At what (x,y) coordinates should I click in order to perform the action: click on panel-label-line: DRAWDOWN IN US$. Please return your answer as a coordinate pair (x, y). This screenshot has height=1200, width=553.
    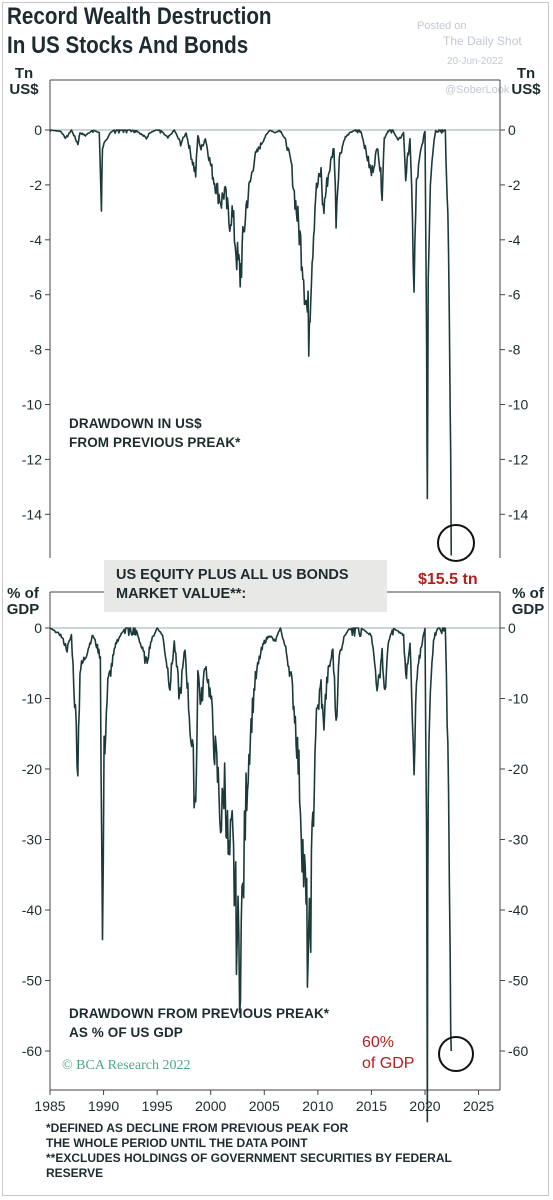
    Looking at the image, I should click on (135, 423).